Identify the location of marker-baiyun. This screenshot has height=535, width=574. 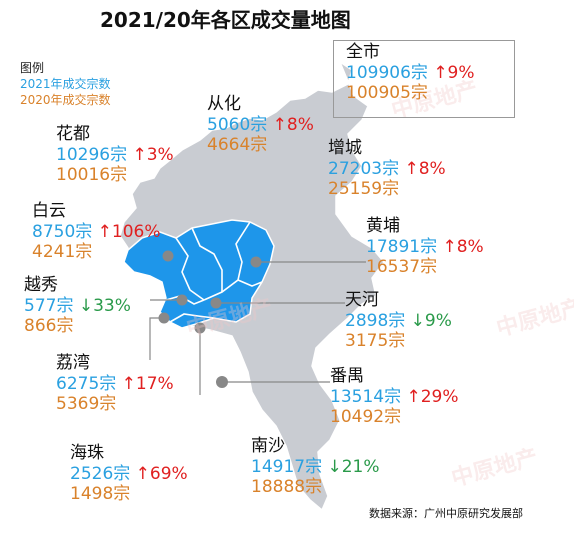
(168, 256).